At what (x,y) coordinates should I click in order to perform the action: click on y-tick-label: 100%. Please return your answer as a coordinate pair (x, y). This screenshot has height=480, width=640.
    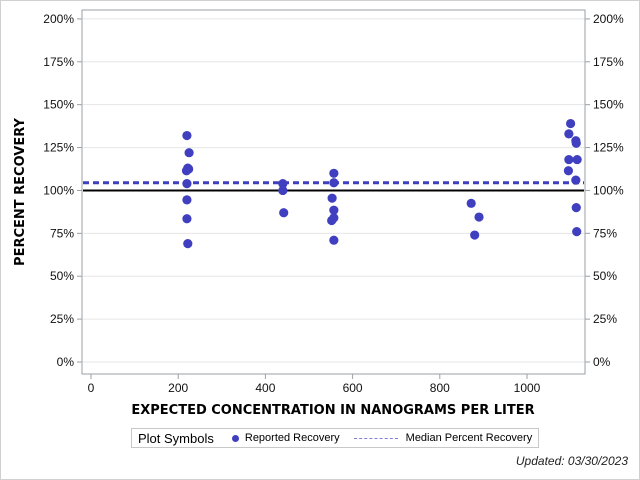
    Looking at the image, I should click on (58, 190).